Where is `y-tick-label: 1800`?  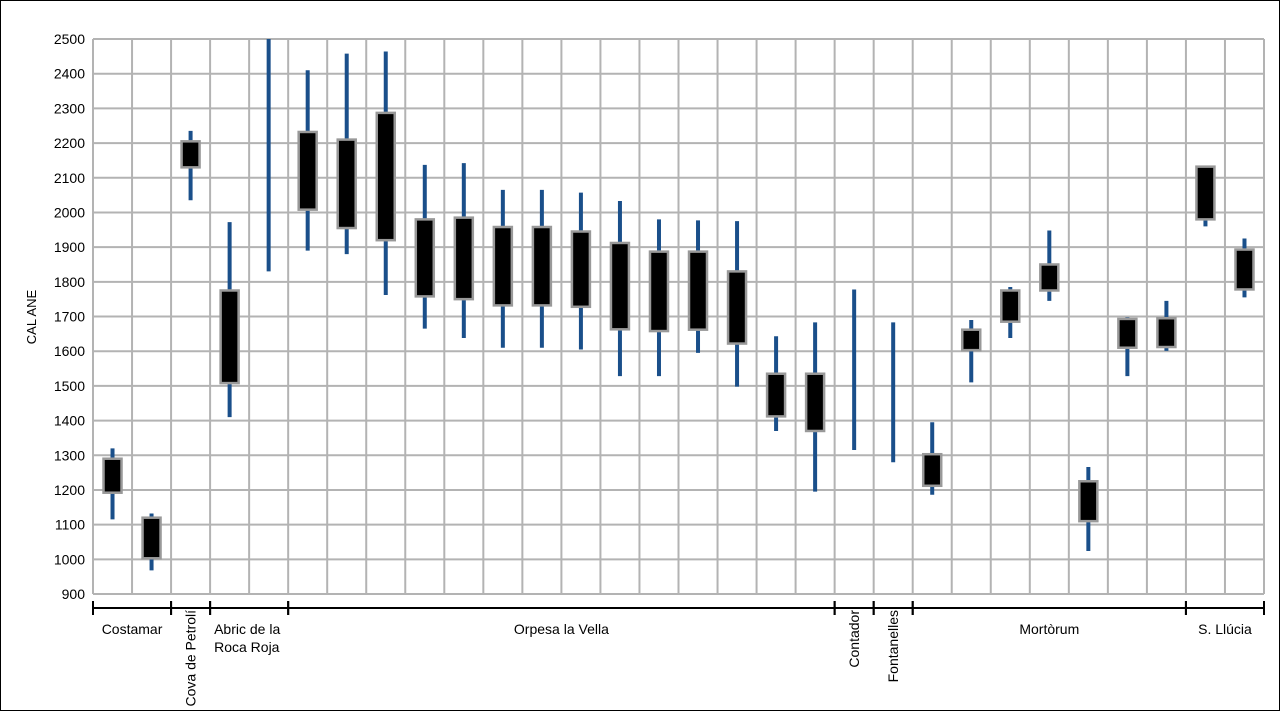 y-tick-label: 1800 is located at coordinates (69, 282).